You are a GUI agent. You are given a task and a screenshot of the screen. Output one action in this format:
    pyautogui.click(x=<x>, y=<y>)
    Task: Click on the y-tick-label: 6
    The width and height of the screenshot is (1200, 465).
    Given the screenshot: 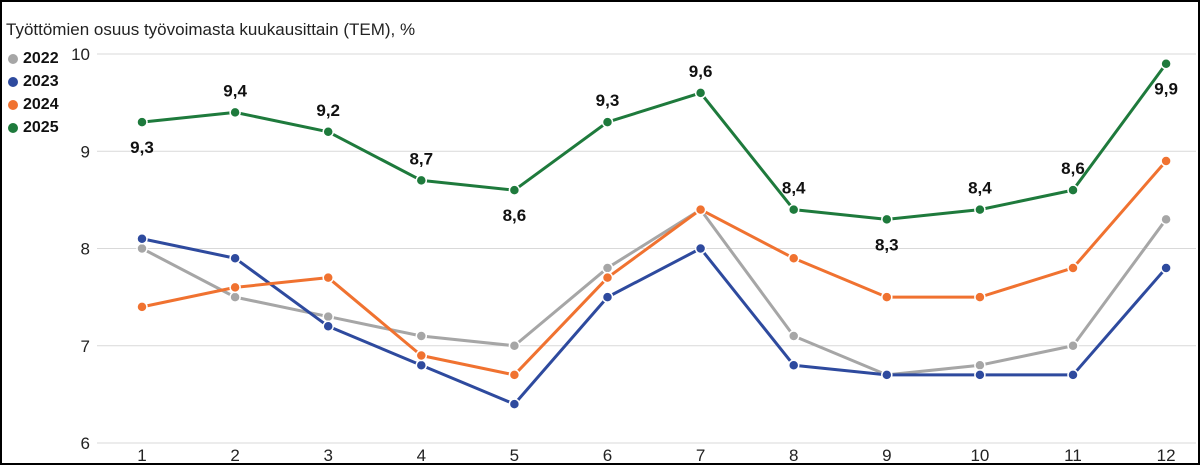 What is the action you would take?
    pyautogui.click(x=85, y=443)
    